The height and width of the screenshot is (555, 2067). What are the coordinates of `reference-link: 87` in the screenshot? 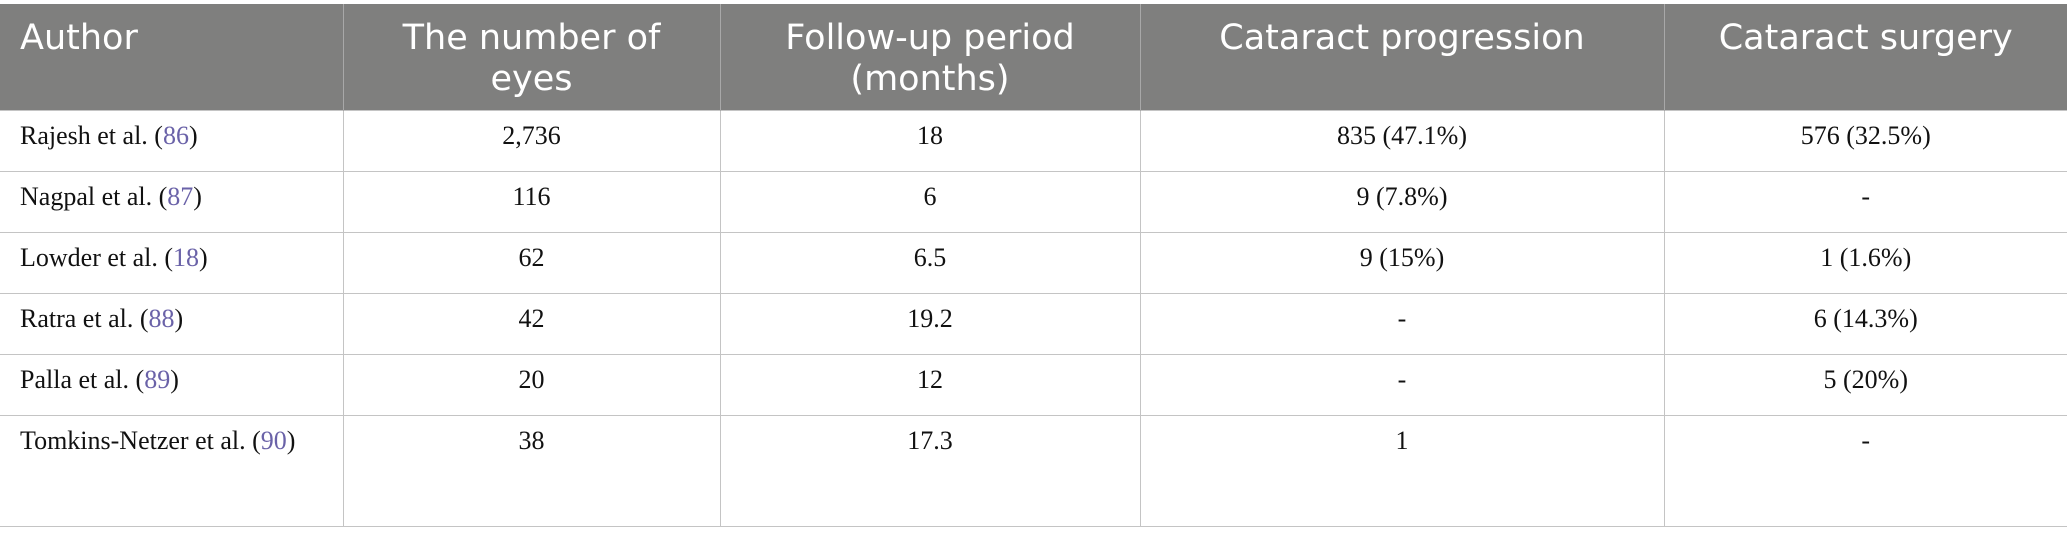 It's located at (180, 196).